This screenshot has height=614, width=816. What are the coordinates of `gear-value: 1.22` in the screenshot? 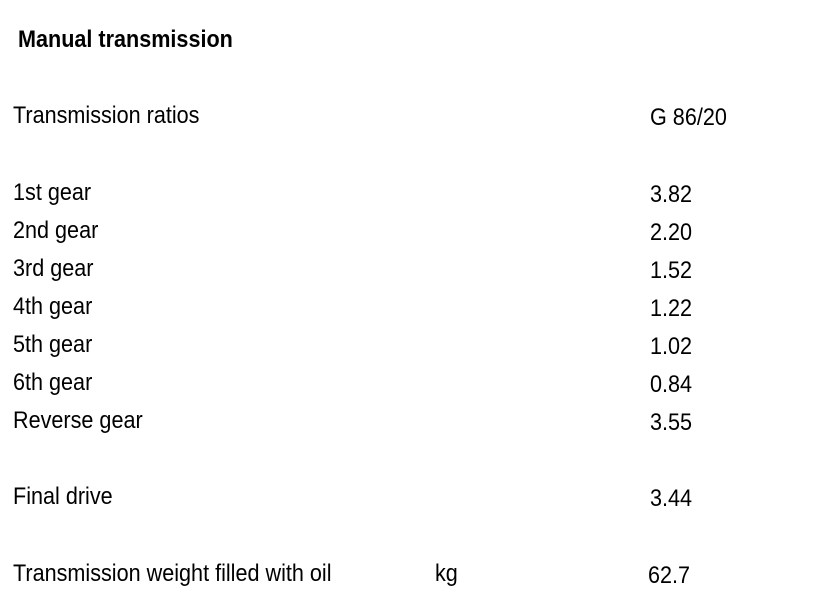 It's located at (671, 308).